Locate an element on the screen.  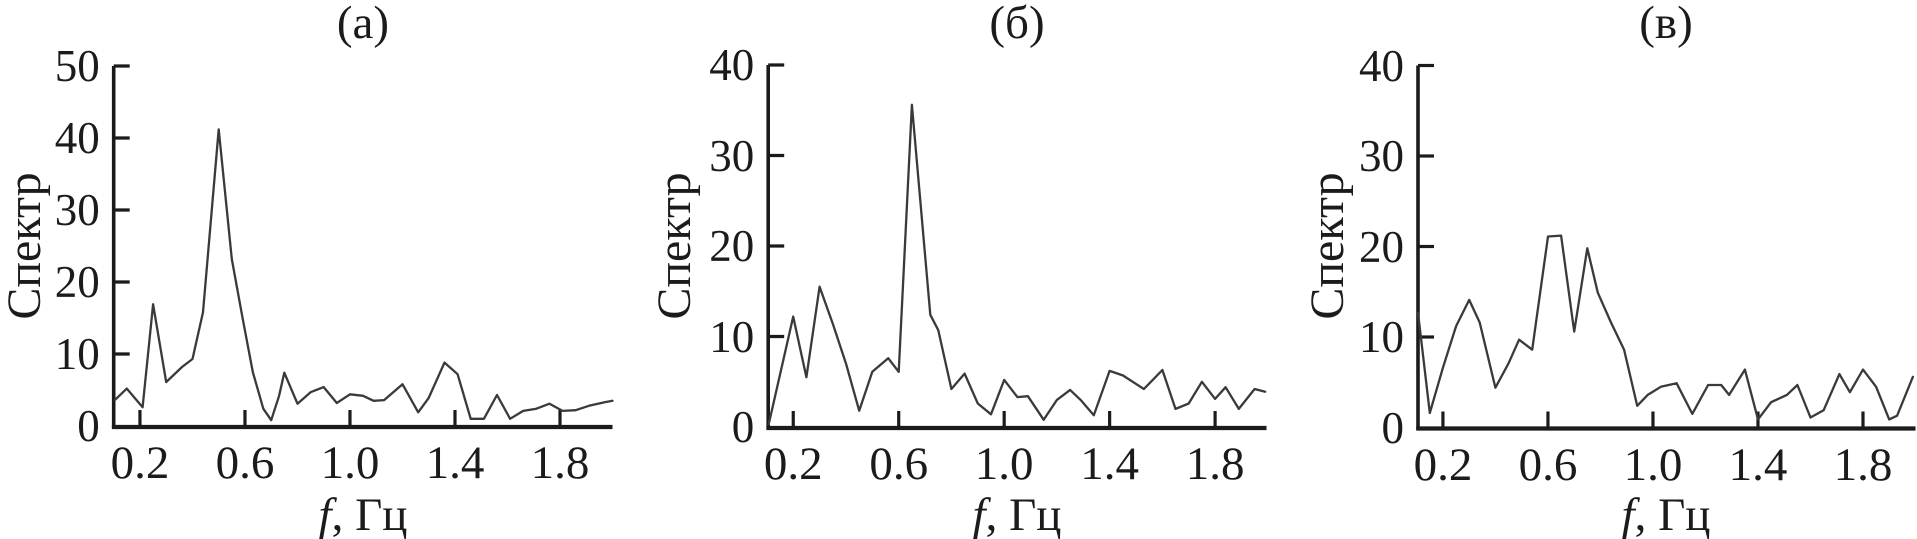
x-axis-label-units-a: , Гц is located at coordinates (369, 514).